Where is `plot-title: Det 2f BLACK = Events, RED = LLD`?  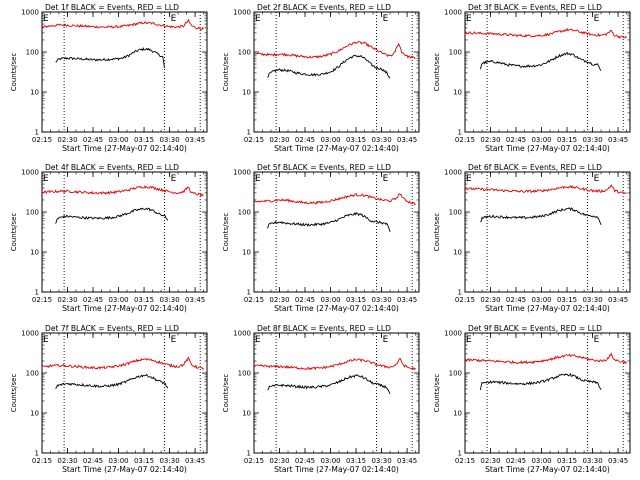 plot-title: Det 2f BLACK = Events, RED = LLD is located at coordinates (324, 7).